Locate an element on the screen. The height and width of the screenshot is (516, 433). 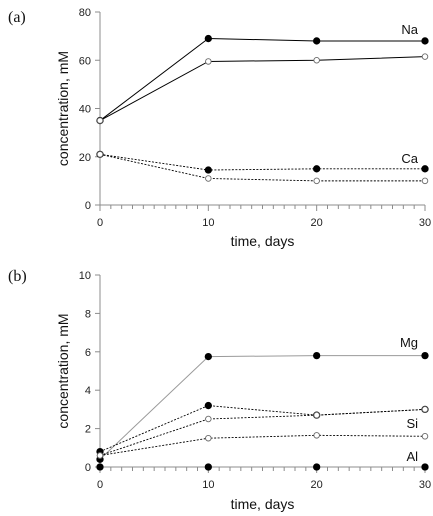
series-label-na: Na is located at coordinates (409, 29).